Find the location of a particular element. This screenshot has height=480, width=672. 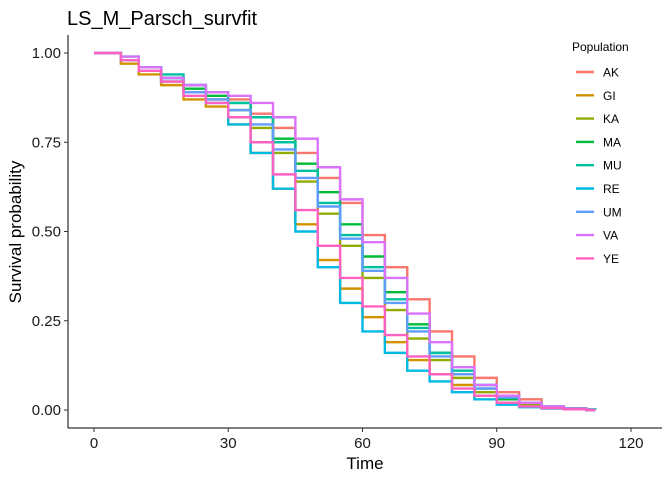

legend-label-ka: KA is located at coordinates (611, 119).